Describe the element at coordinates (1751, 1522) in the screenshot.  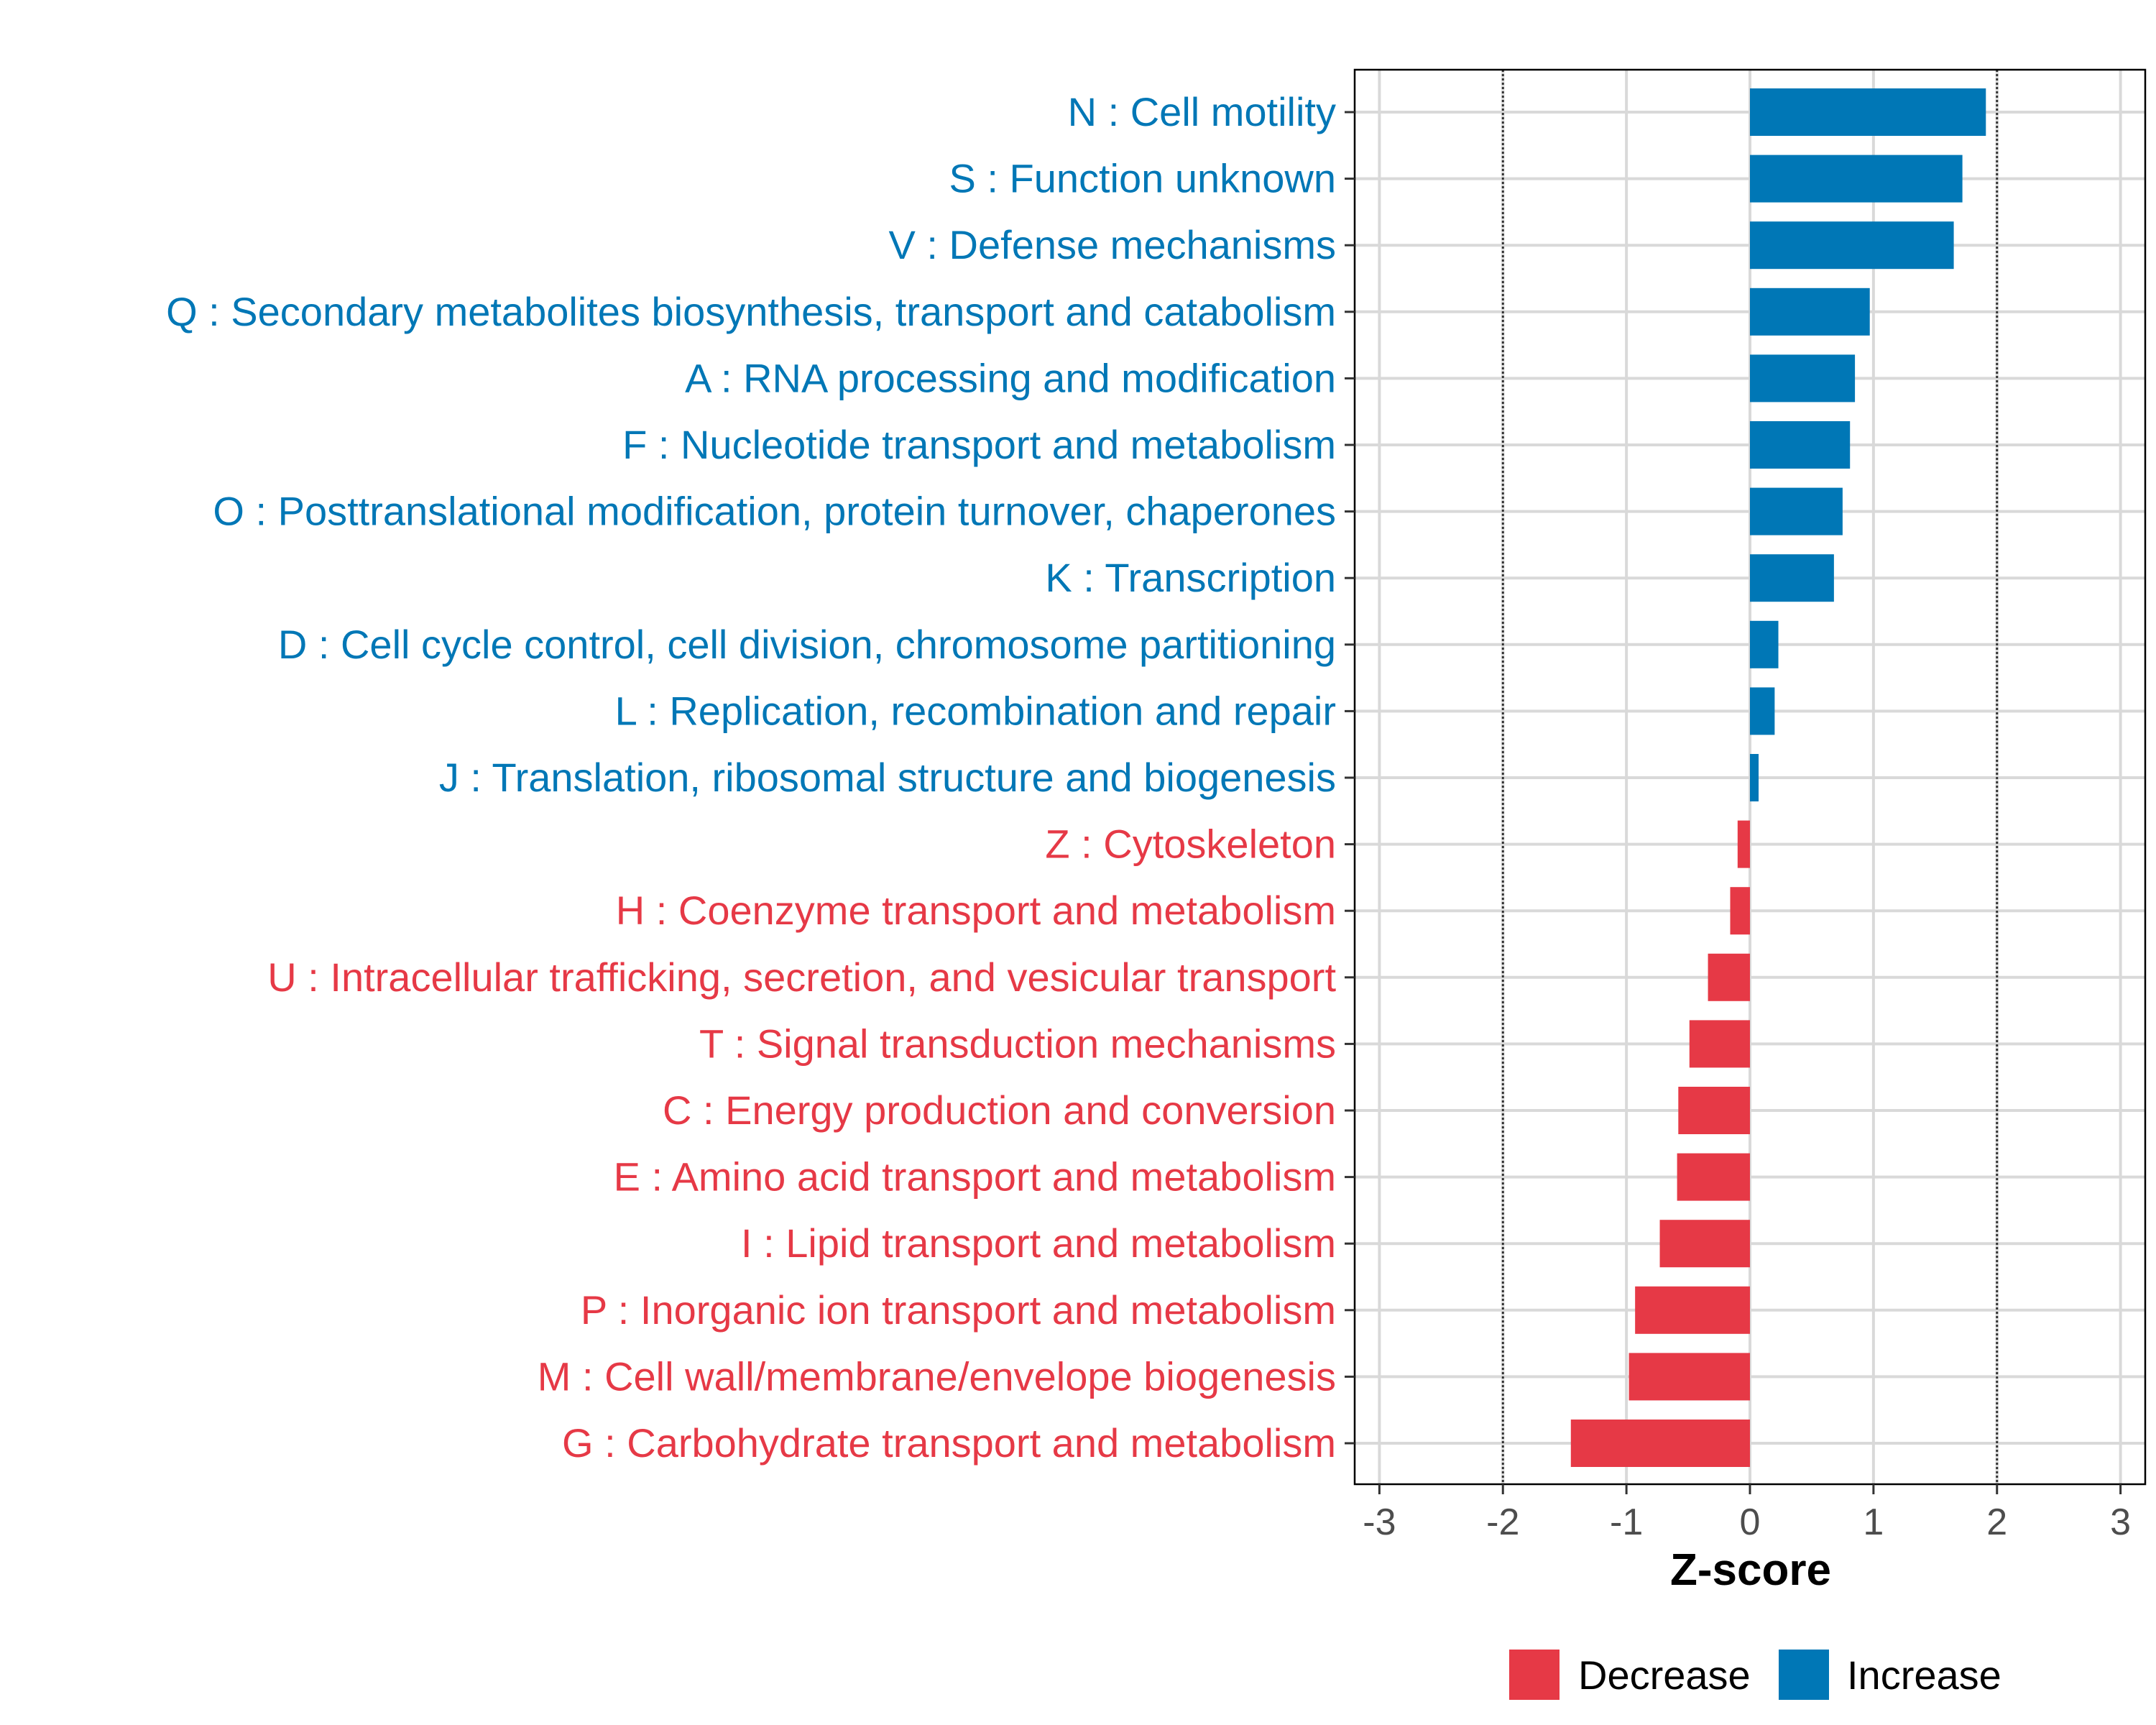
I see `x-tick-label: 0` at that location.